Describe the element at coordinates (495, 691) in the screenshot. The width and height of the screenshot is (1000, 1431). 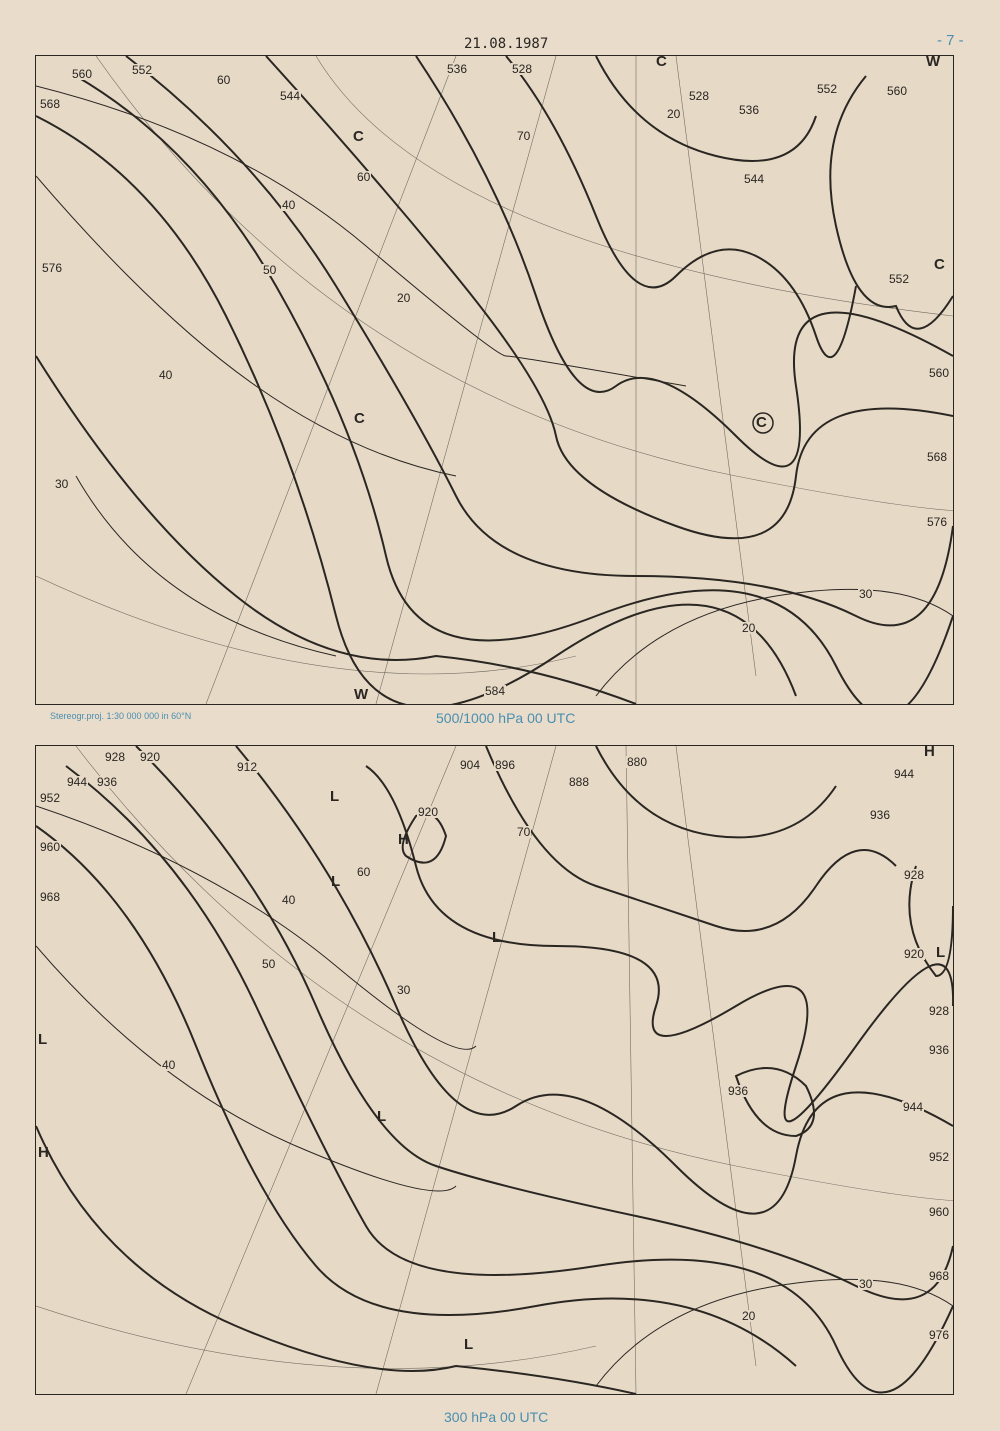
I see `contour-label: 584` at that location.